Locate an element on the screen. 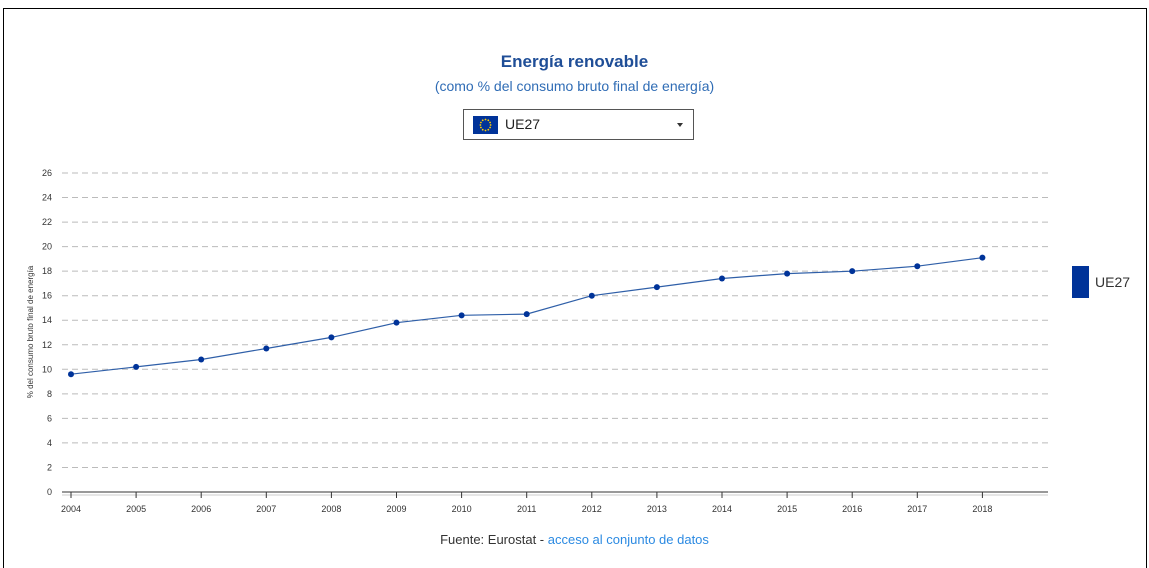 This screenshot has height=568, width=1149. x-tick-label-2009: 2009 is located at coordinates (396, 509).